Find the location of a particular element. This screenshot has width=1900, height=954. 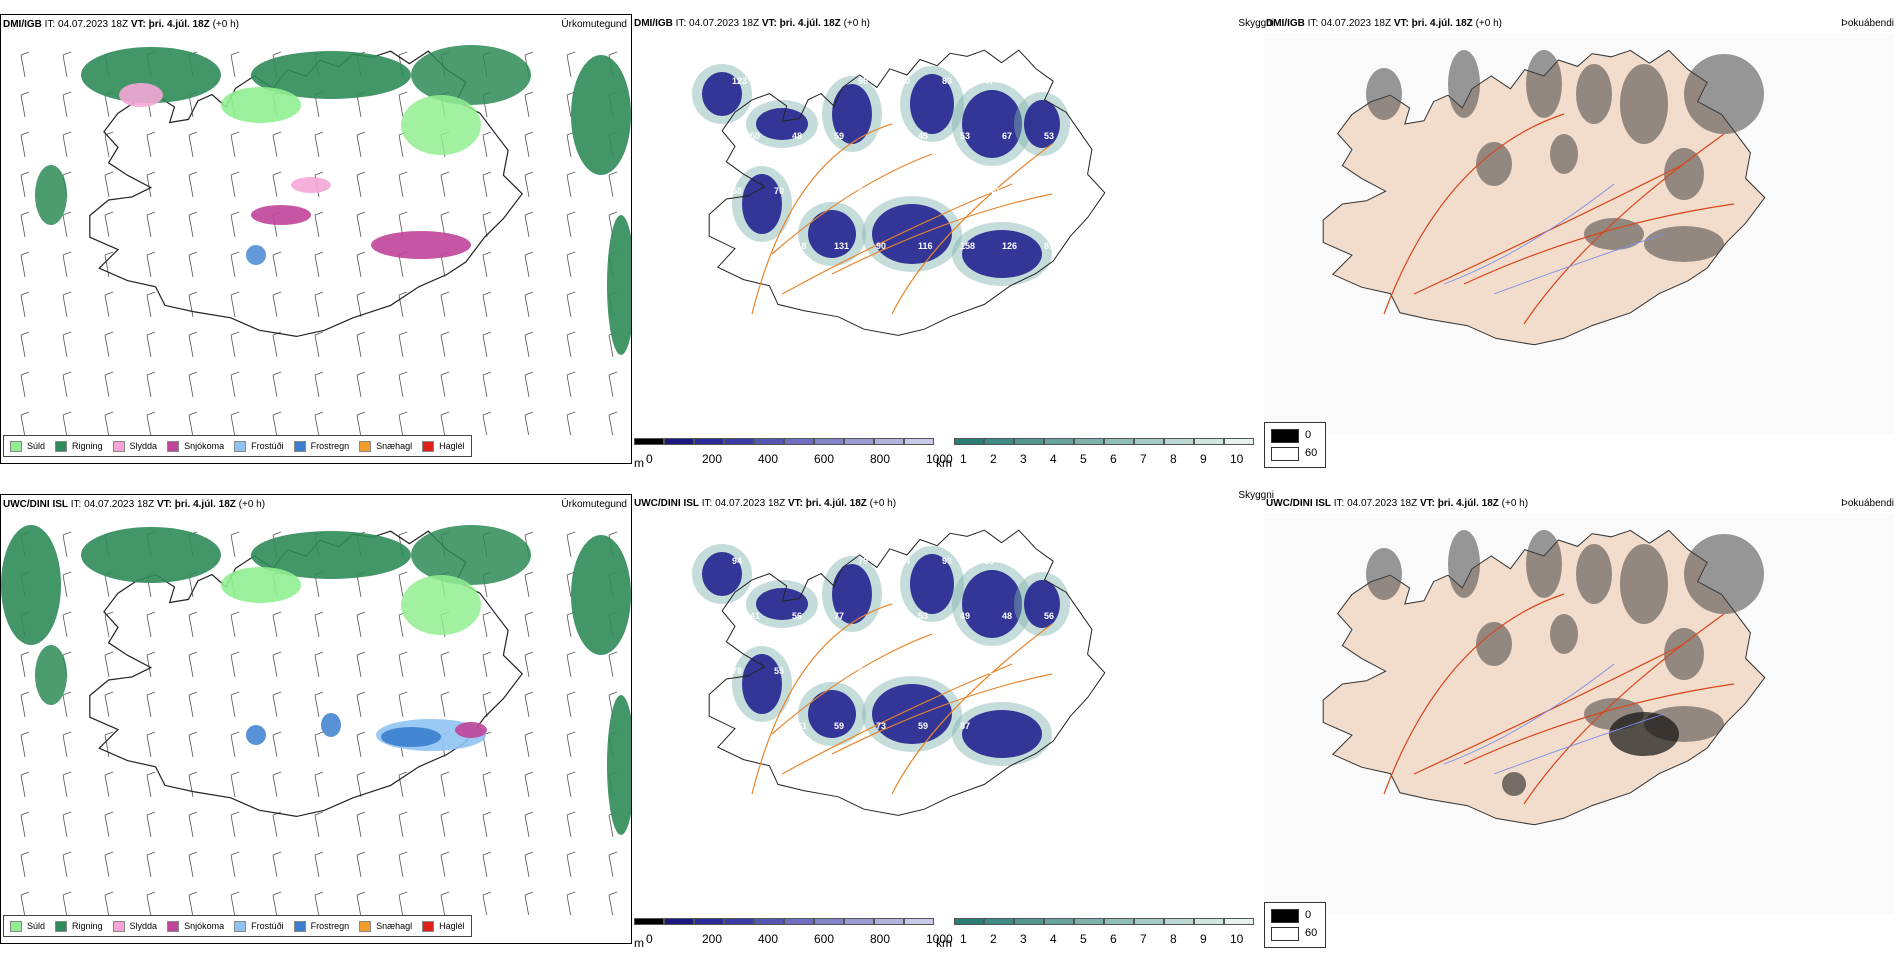

colorbar-tick: 600 is located at coordinates (824, 459).